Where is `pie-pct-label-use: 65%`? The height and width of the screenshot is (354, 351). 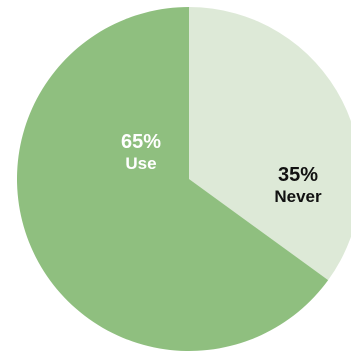 pie-pct-label-use: 65% is located at coordinates (141, 142).